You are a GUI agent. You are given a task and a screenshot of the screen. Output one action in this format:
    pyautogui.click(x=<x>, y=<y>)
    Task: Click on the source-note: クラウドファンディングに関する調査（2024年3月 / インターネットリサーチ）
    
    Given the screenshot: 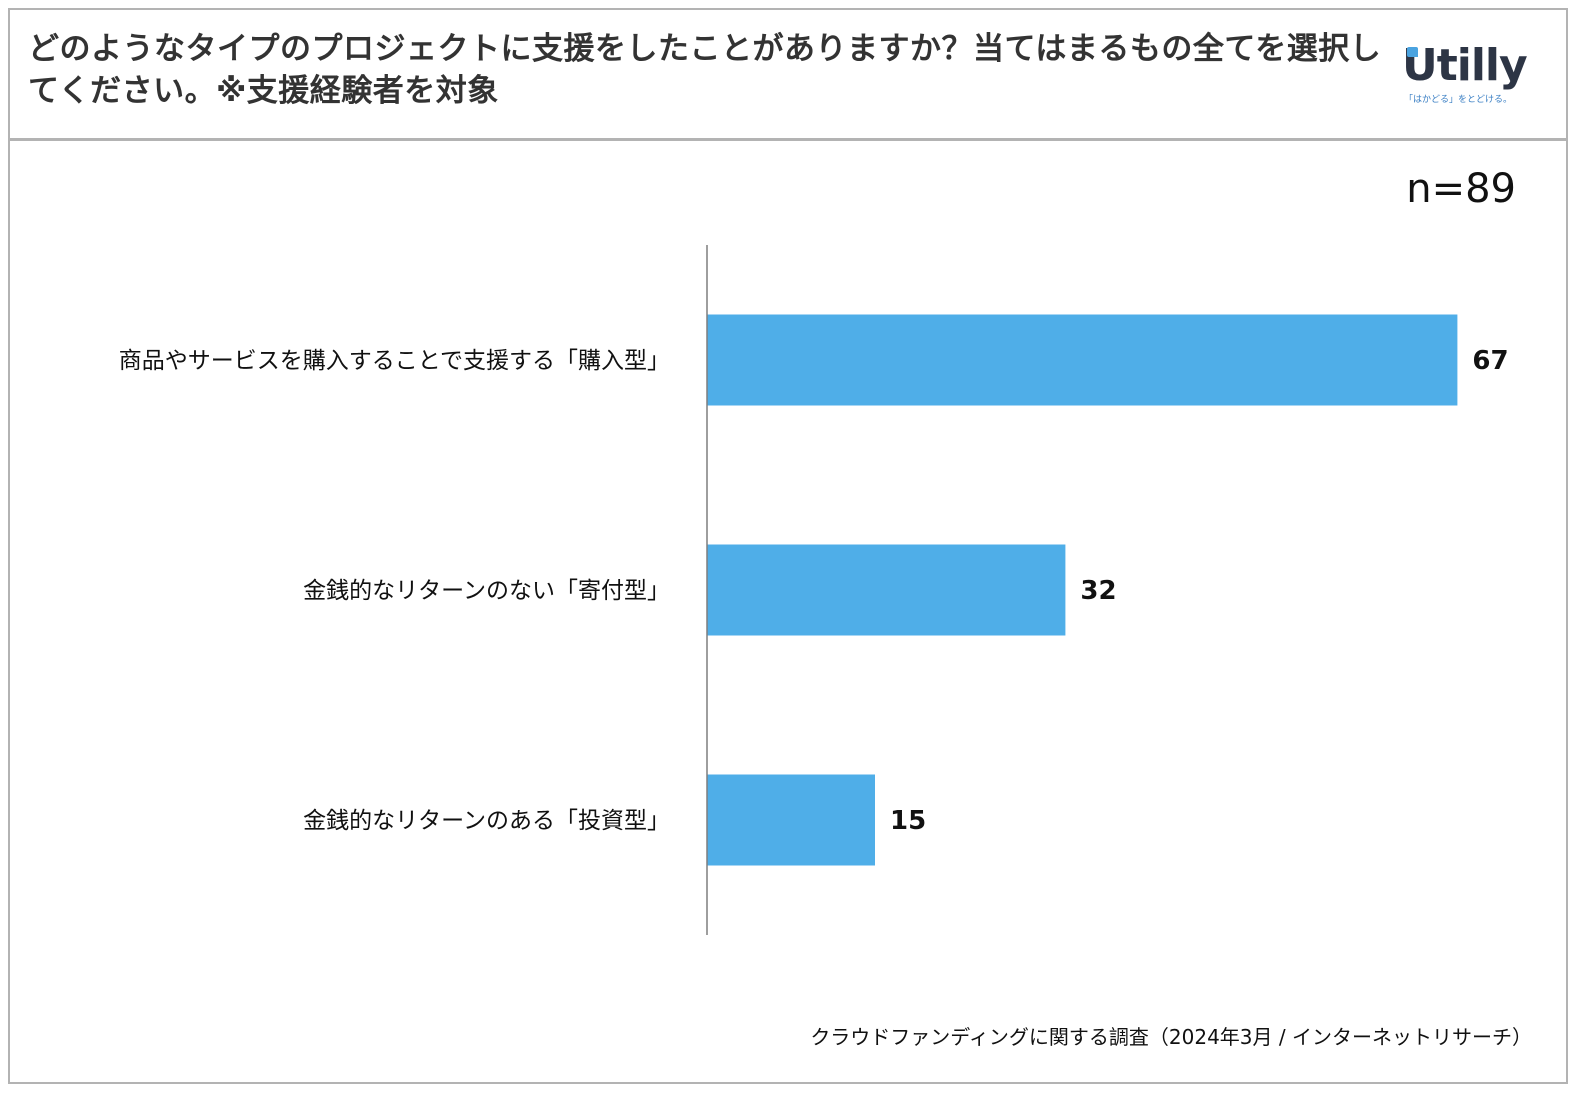 What is the action you would take?
    pyautogui.click(x=1171, y=1037)
    